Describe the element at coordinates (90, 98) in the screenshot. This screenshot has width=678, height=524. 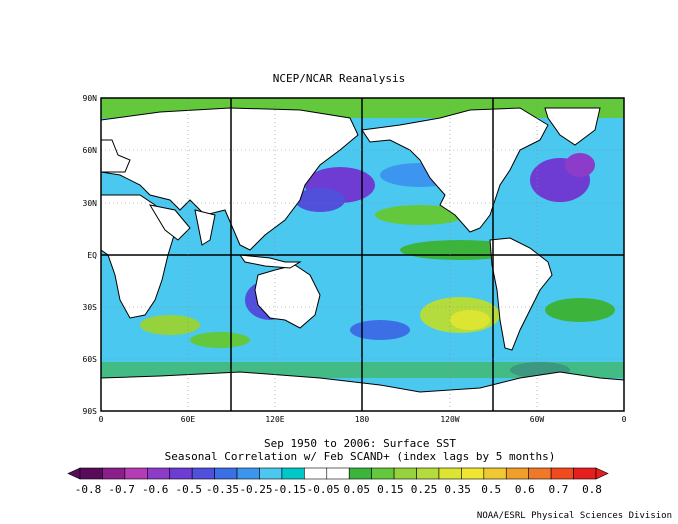
I see `lat-label-90n: 90N` at that location.